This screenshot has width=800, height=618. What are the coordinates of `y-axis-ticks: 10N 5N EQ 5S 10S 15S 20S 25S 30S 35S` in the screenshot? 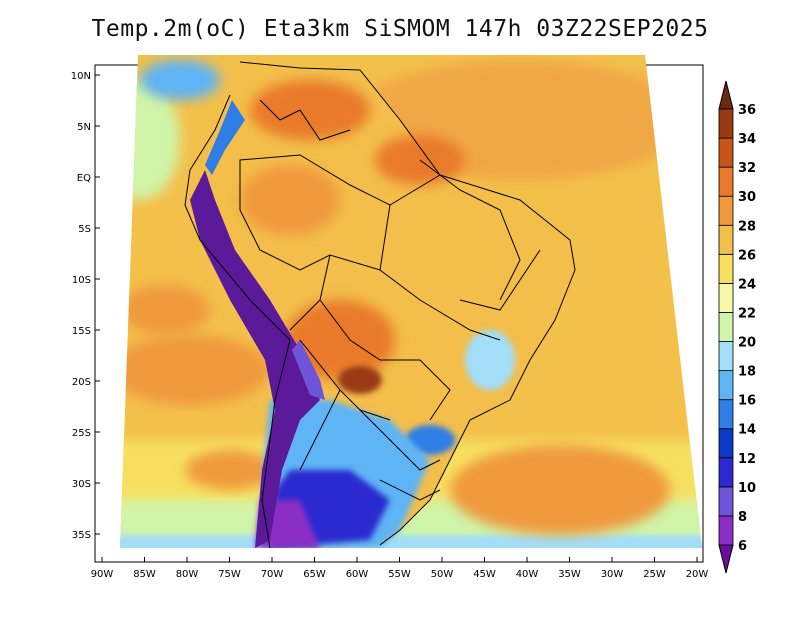 It's located at (85, 306).